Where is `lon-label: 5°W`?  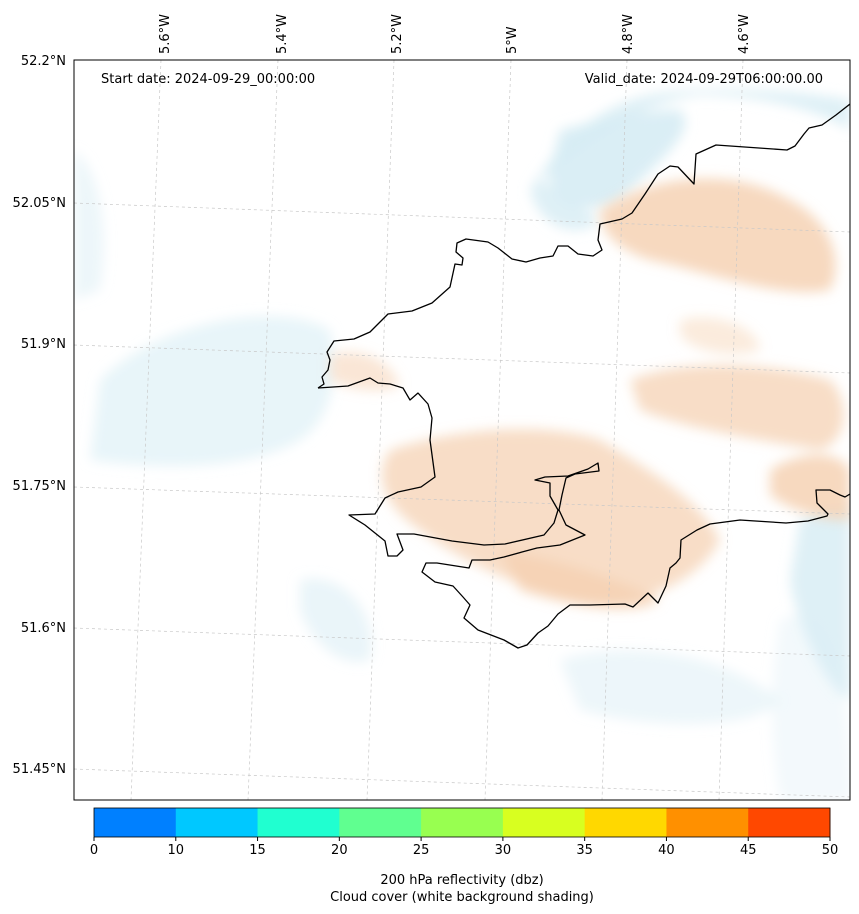 lon-label: 5°W is located at coordinates (512, 40).